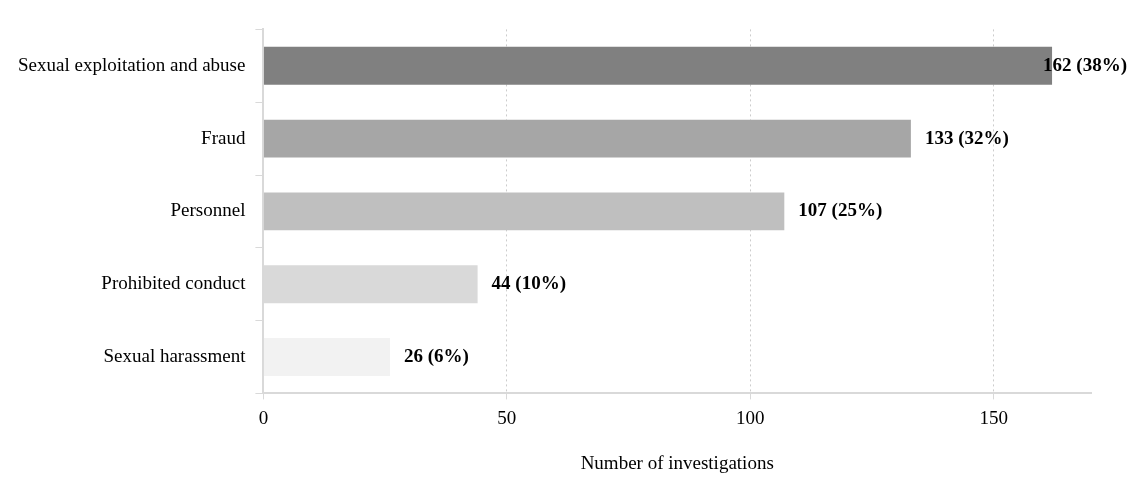 This screenshot has height=487, width=1139. What do you see at coordinates (174, 283) in the screenshot?
I see `y-tick-label: Prohibited conduct` at bounding box center [174, 283].